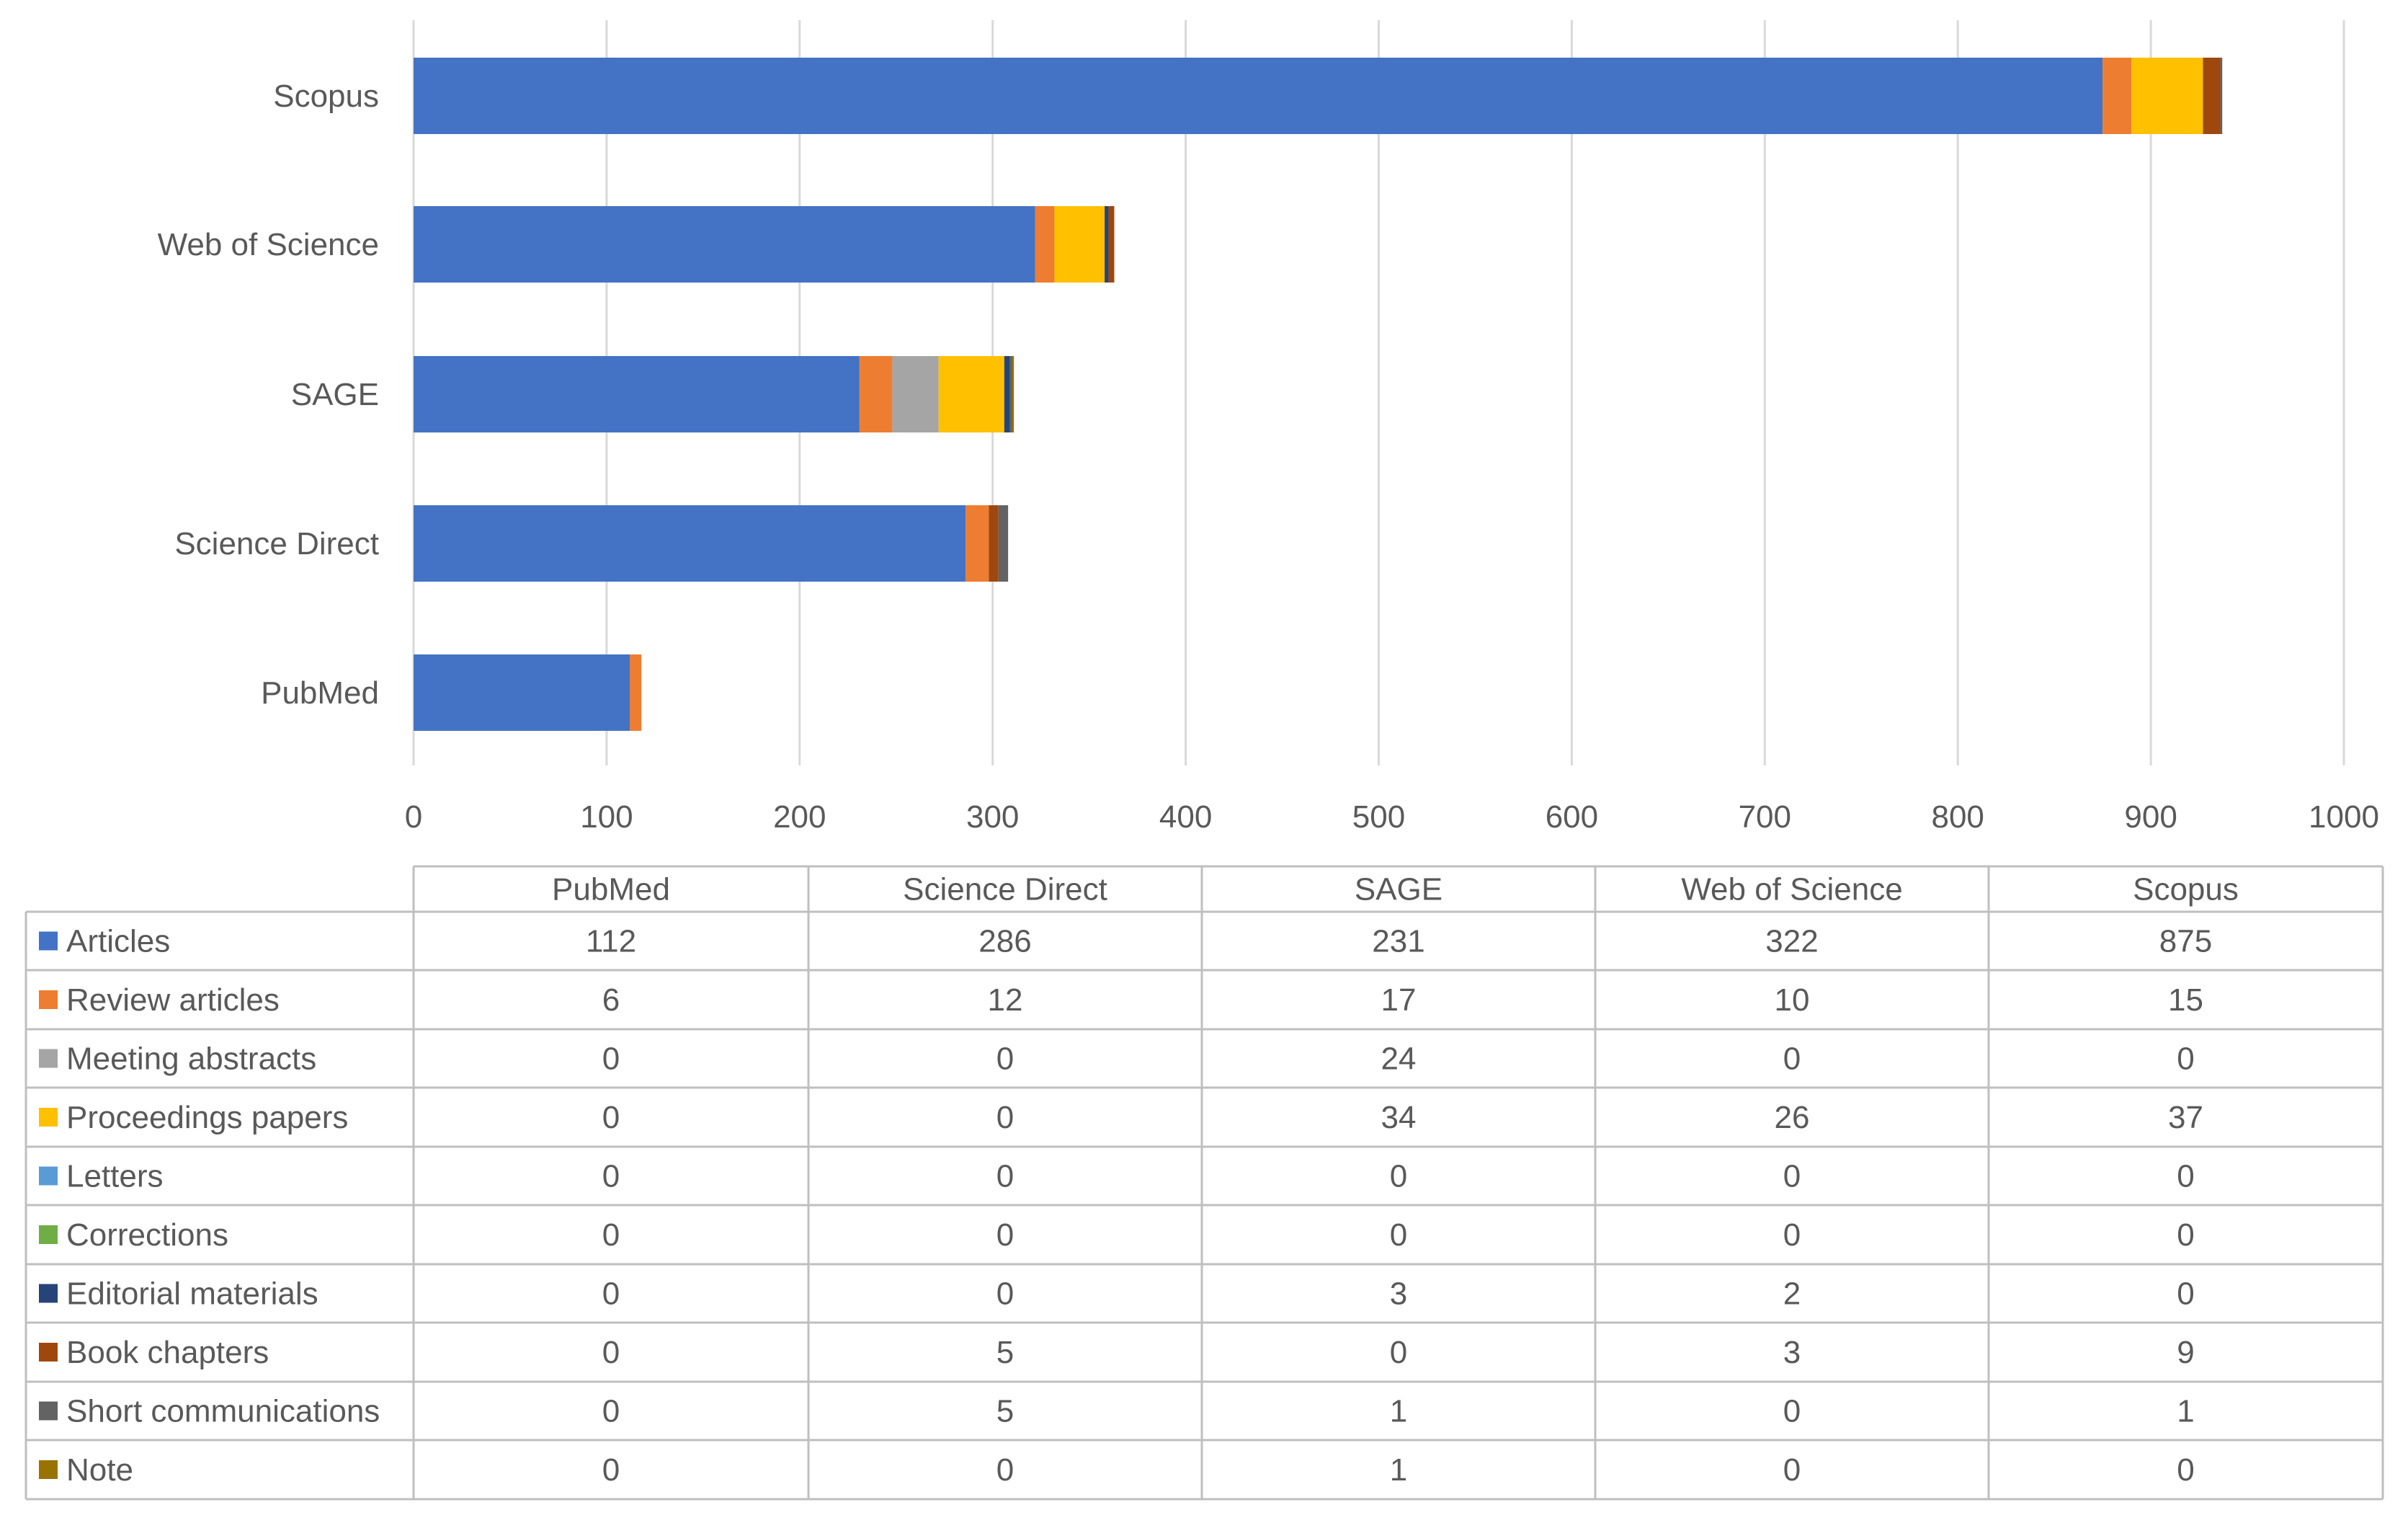  Describe the element at coordinates (971, 394) in the screenshot. I see `bar-sage-proceedings-papers` at that location.